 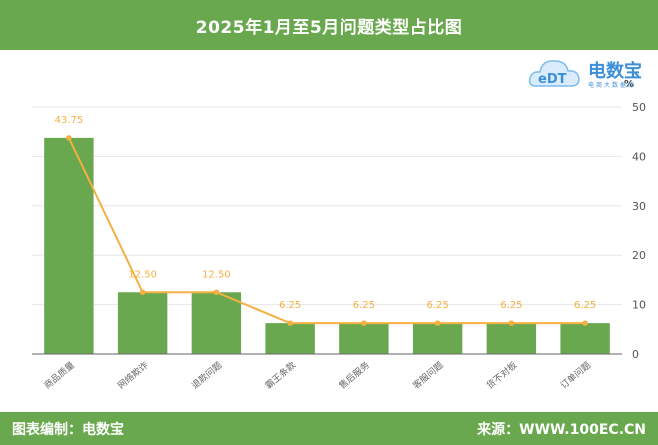 What do you see at coordinates (501, 375) in the screenshot?
I see `x-tick-label: 货不对板` at bounding box center [501, 375].